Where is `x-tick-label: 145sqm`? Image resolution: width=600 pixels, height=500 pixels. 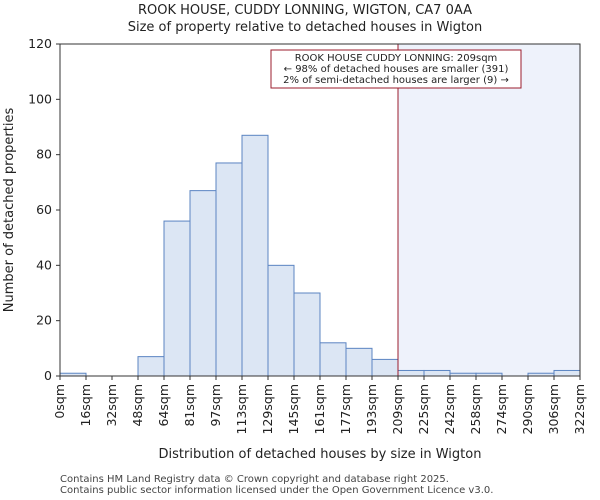 x-tick-label: 145sqm is located at coordinates (293, 409).